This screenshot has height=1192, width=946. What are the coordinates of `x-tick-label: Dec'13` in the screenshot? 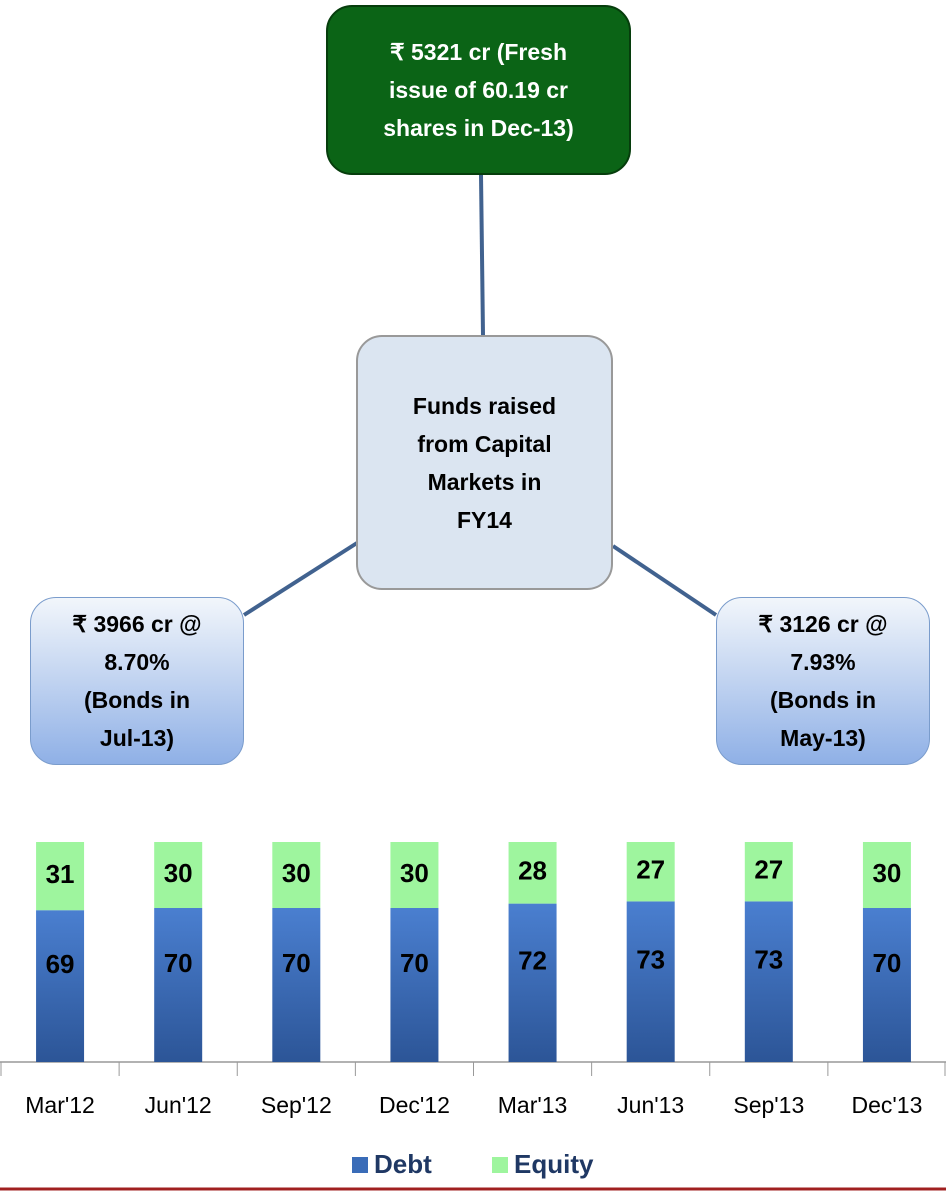 It's located at (886, 1105).